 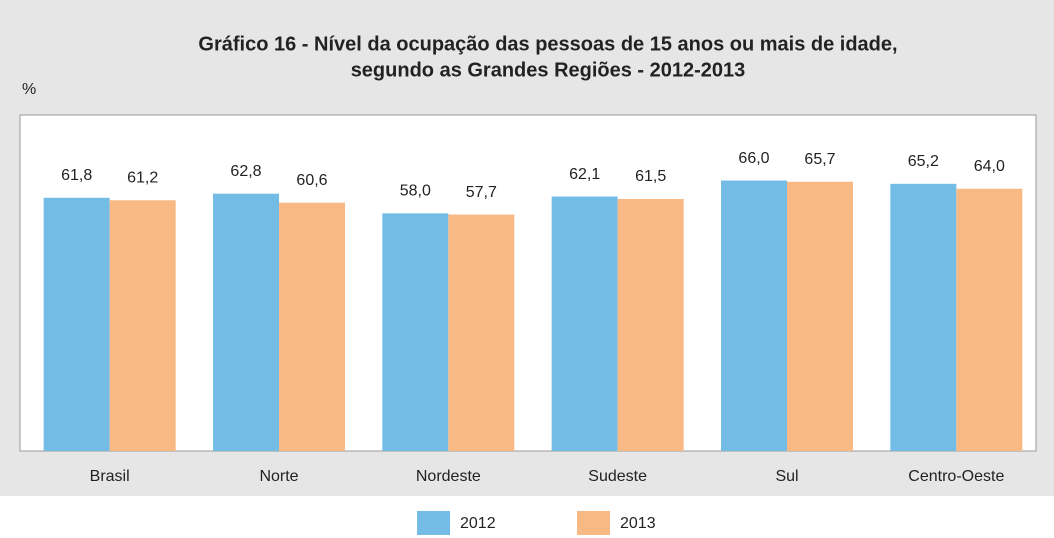 What do you see at coordinates (311, 180) in the screenshot?
I see `data-label: 60,6` at bounding box center [311, 180].